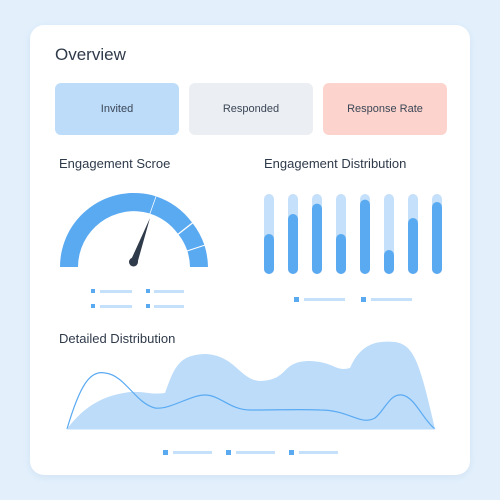  I want to click on gauge-needle, so click(140, 240).